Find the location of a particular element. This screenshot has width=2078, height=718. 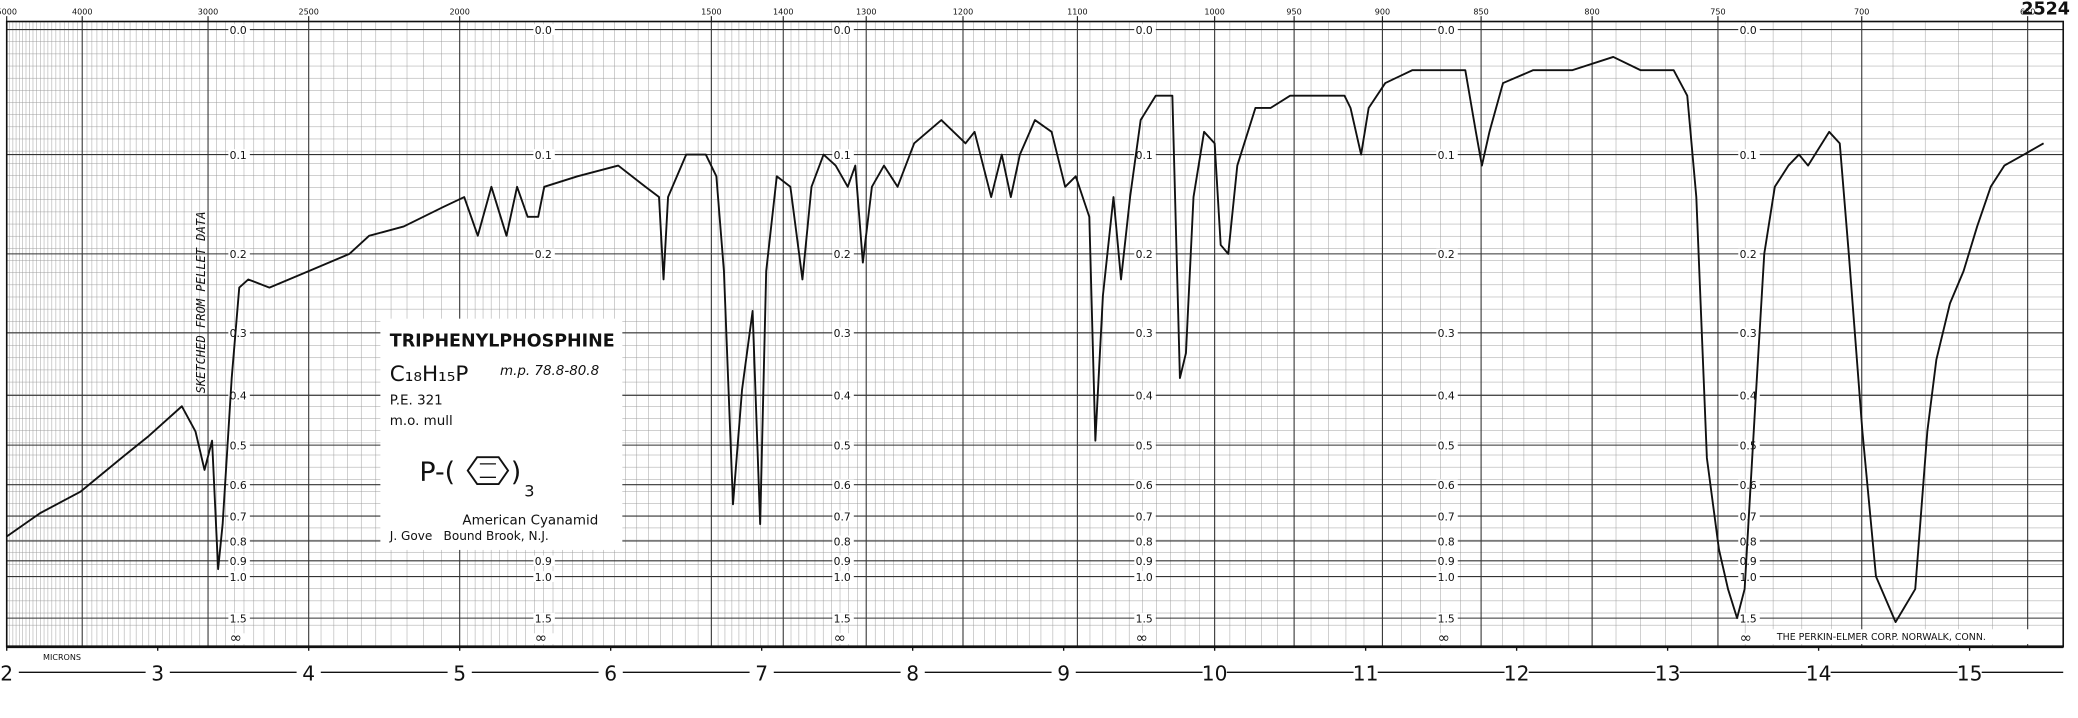

sample-id: P.E. 321 is located at coordinates (416, 401).